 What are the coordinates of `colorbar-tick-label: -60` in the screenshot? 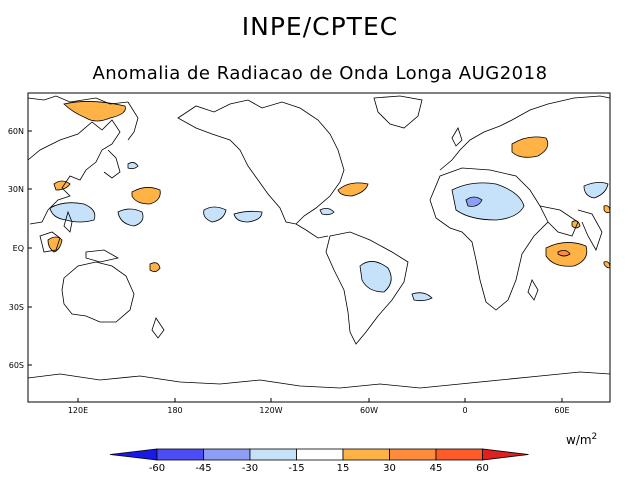 It's located at (157, 468).